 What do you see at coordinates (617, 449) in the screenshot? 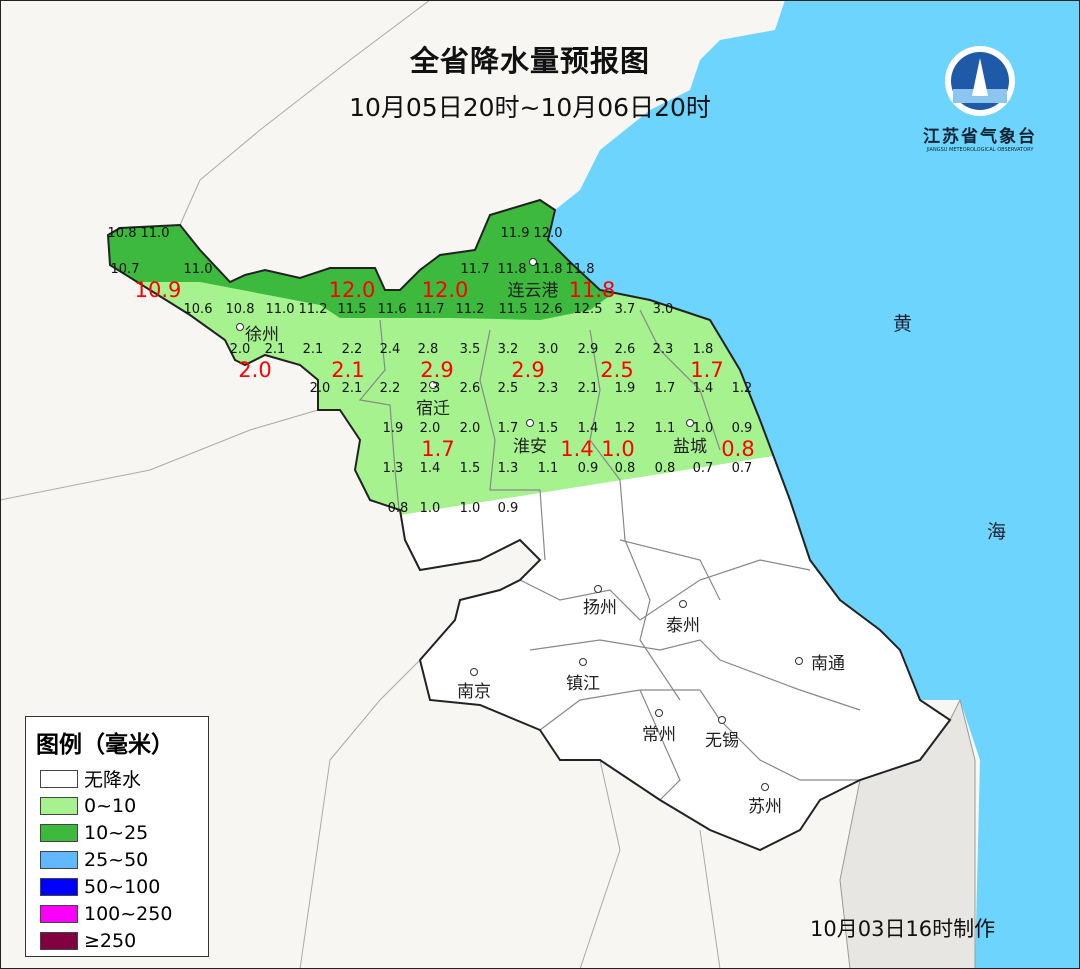
I see `city-forecast-value: 1.0` at bounding box center [617, 449].